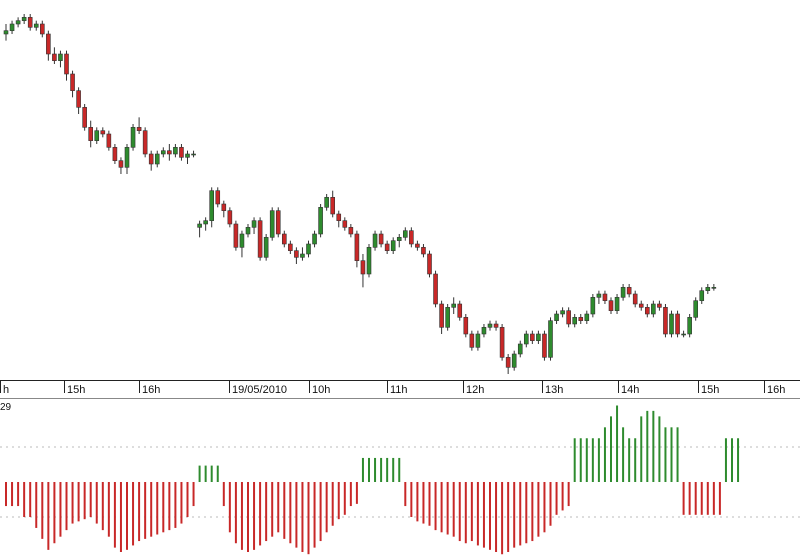 This screenshot has width=800, height=560. What do you see at coordinates (259, 390) in the screenshot?
I see `time-axis-label: 19/05/2010` at bounding box center [259, 390].